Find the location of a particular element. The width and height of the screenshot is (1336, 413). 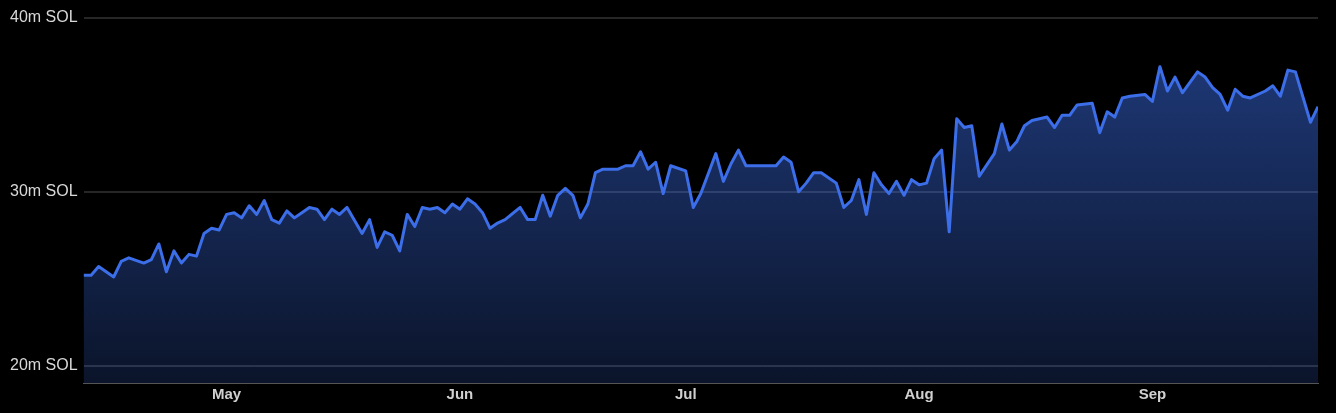

y-tick-label: 20m SOL is located at coordinates (43, 365).